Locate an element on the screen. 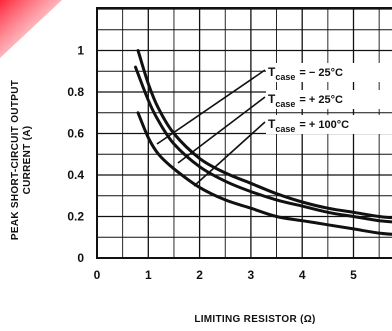 The width and height of the screenshot is (392, 331). y-axis-title-line1: PEAK SHORT-CIRCUIT OUTPUT is located at coordinates (15, 160).